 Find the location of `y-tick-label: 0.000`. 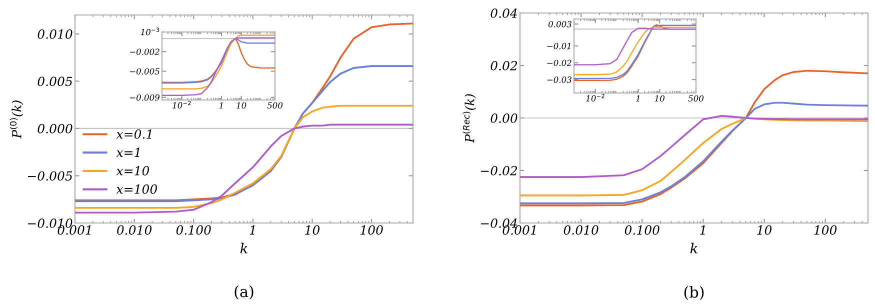

y-tick-label: 0.000 is located at coordinates (55, 129).